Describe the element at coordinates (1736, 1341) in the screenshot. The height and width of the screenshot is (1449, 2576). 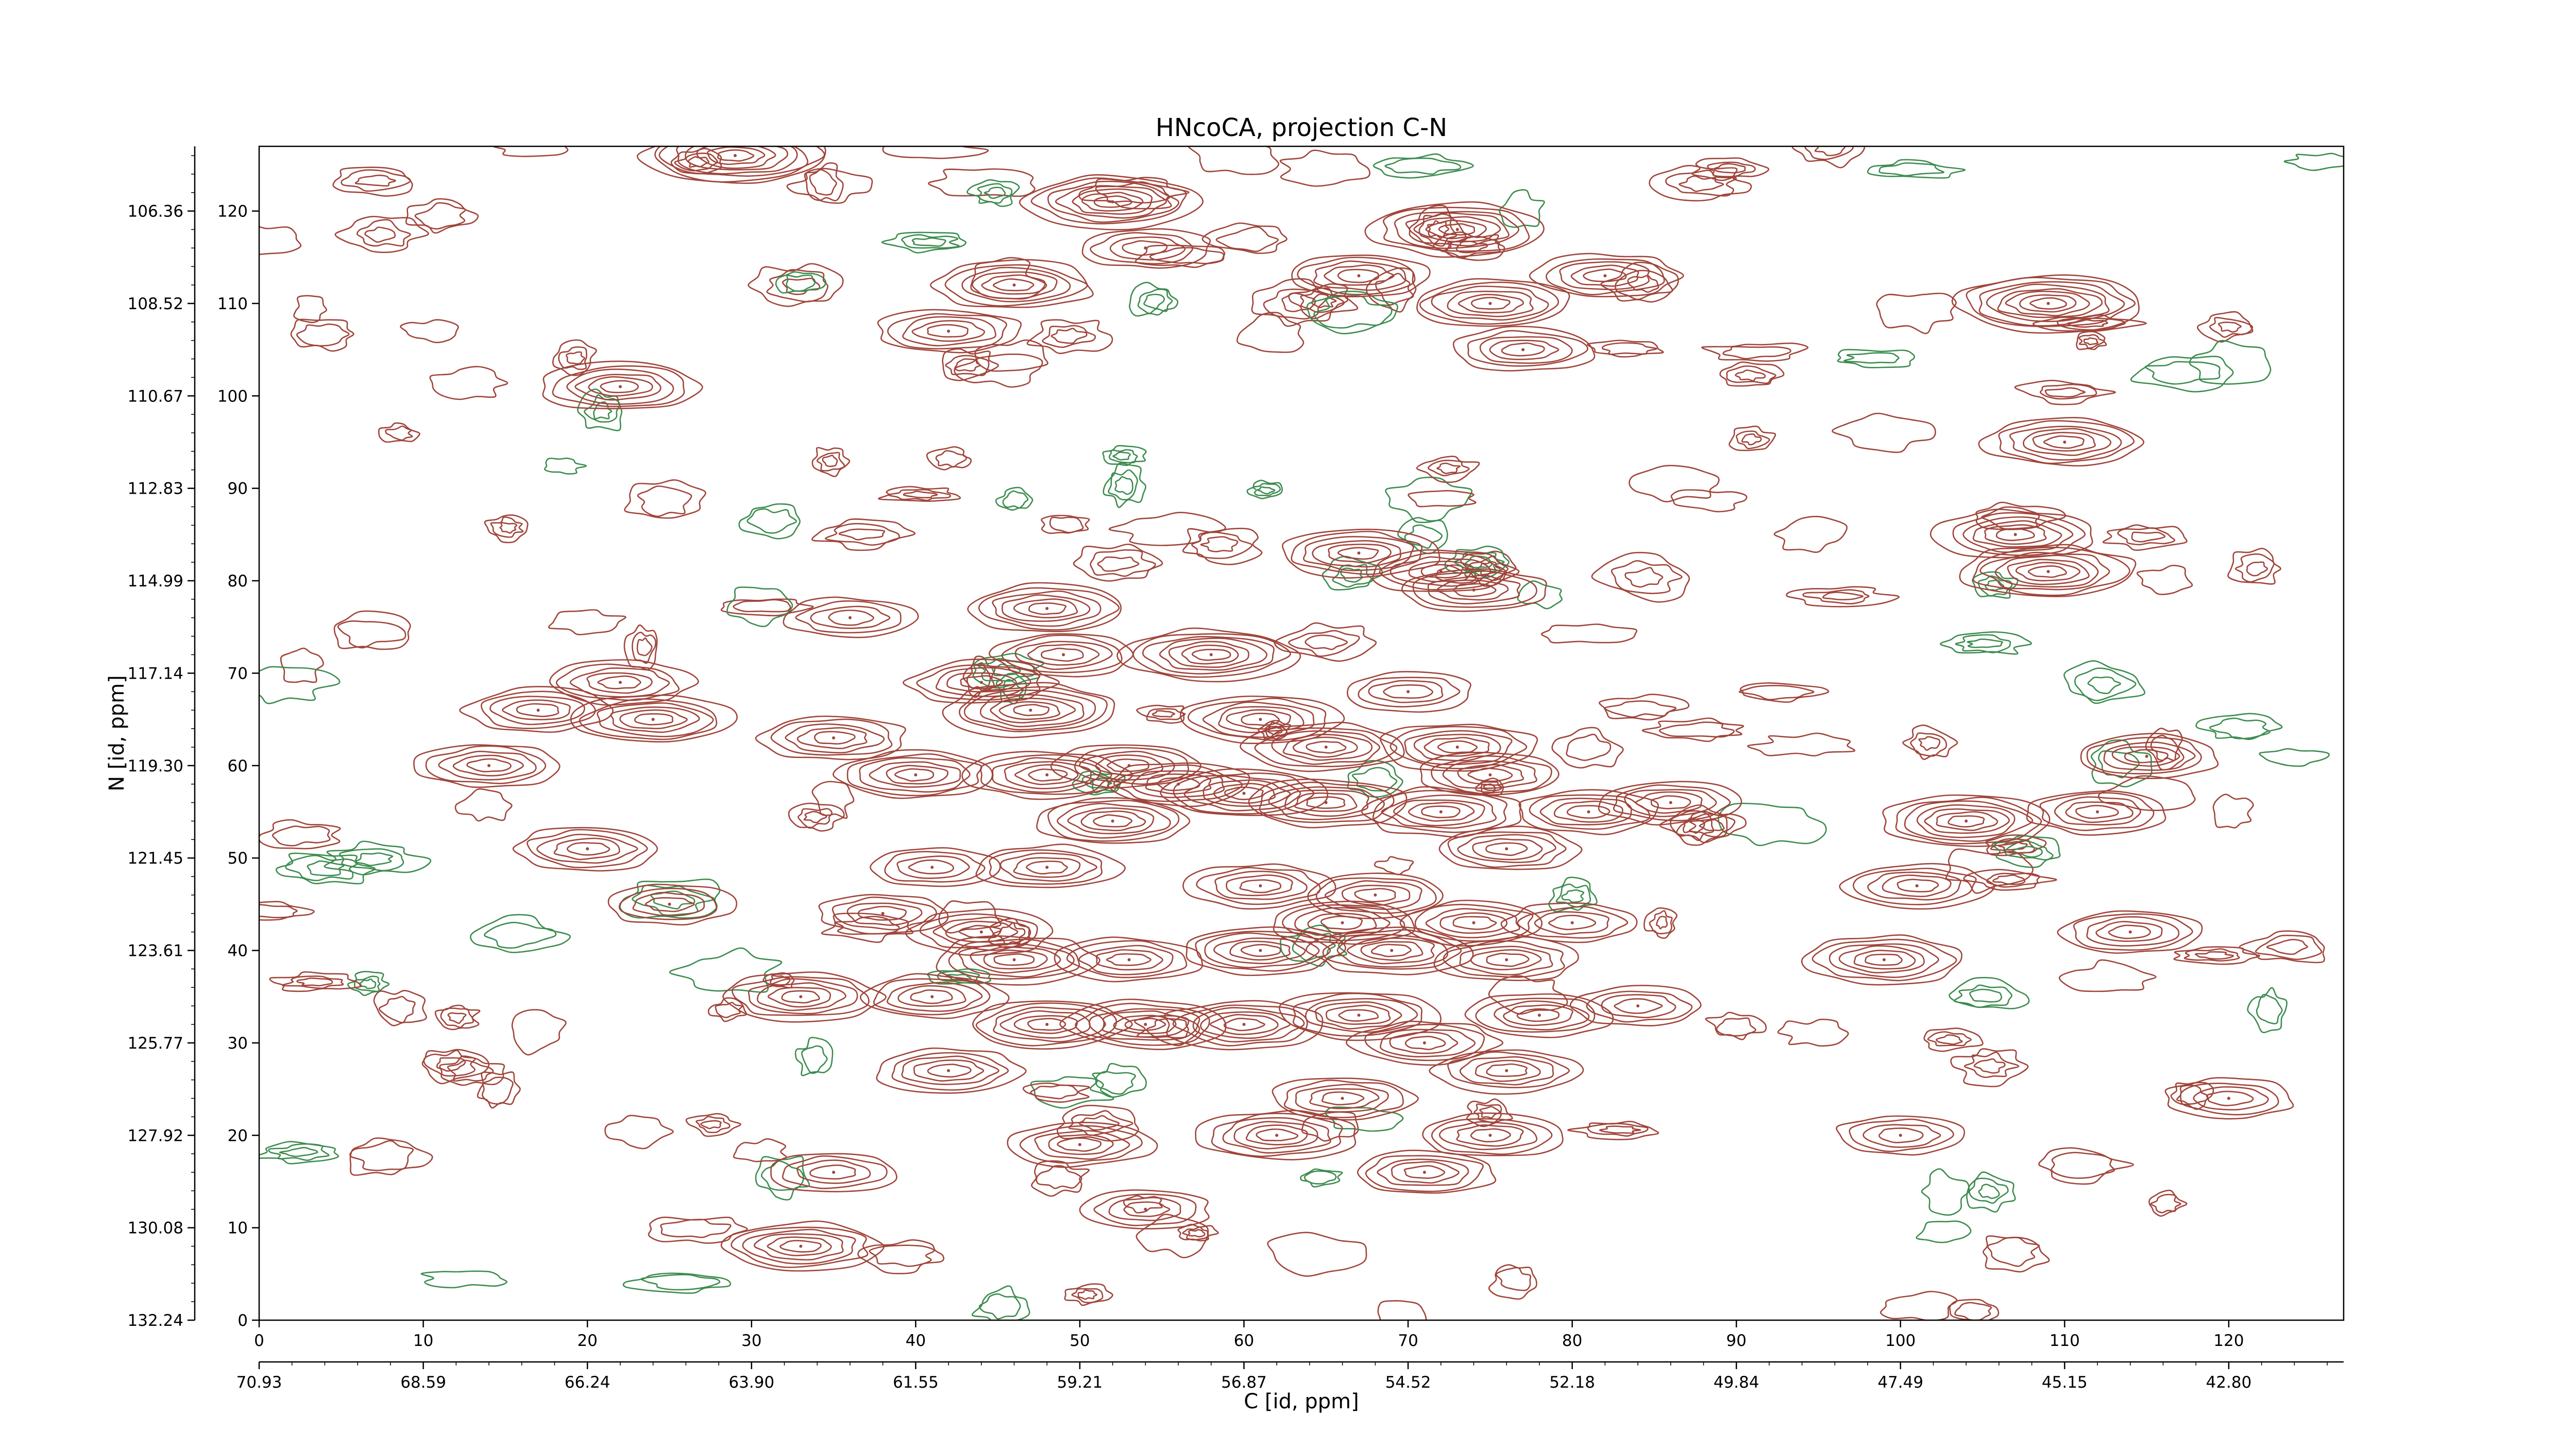
I see `x-index-tick-label: 90` at that location.